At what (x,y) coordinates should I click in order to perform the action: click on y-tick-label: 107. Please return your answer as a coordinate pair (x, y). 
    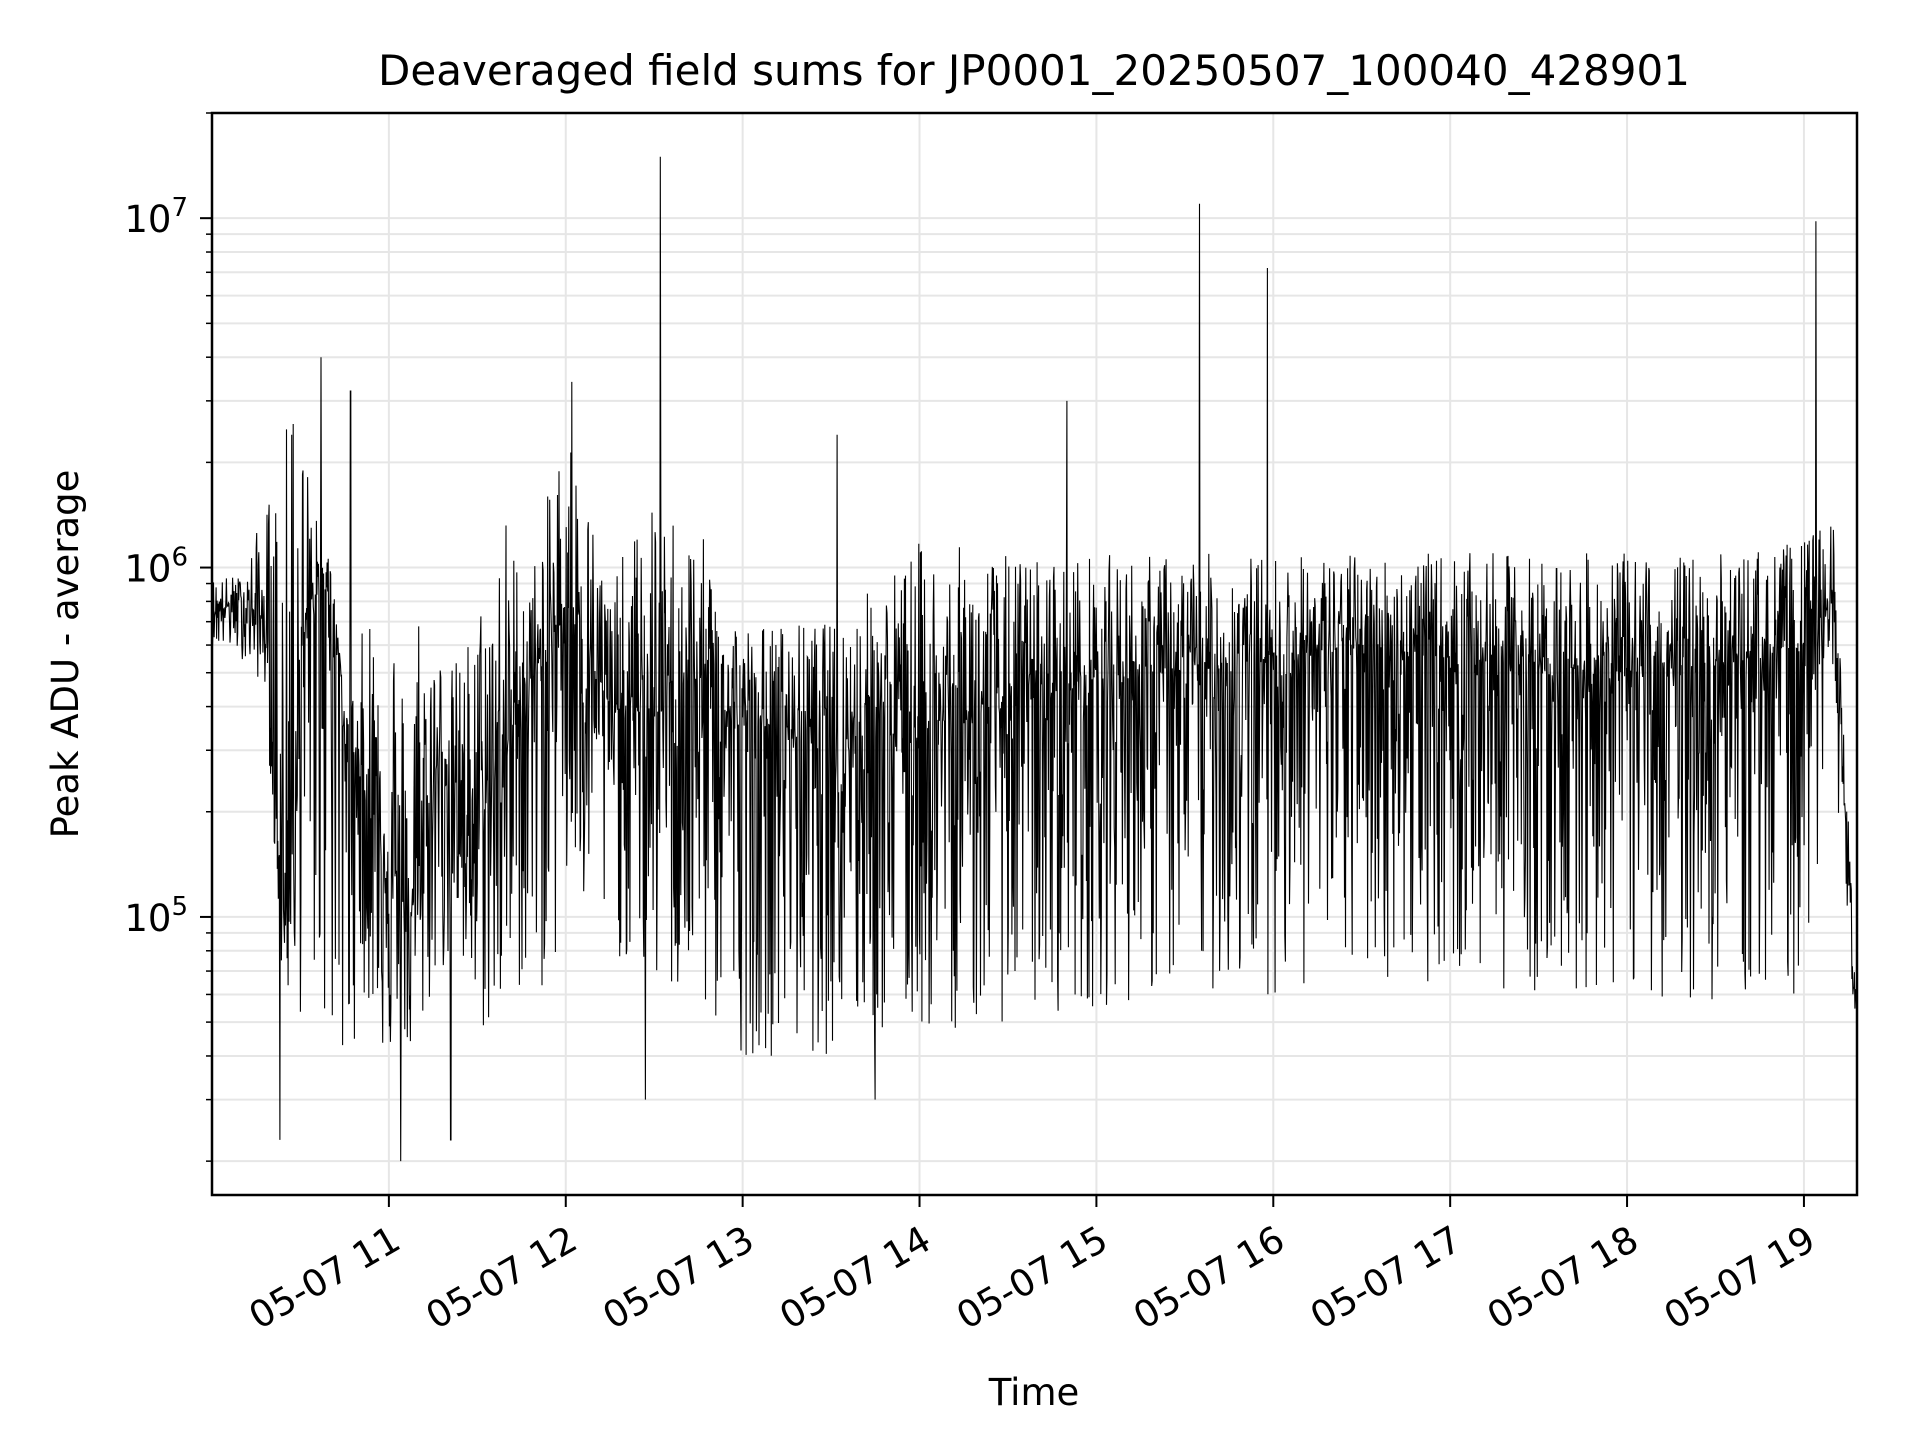
    Looking at the image, I should click on (156, 217).